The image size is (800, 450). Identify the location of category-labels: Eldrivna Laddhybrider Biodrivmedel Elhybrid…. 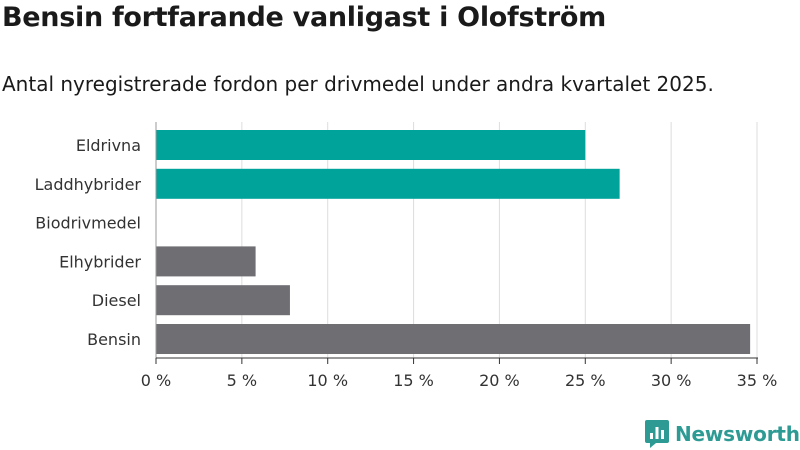
(88, 242).